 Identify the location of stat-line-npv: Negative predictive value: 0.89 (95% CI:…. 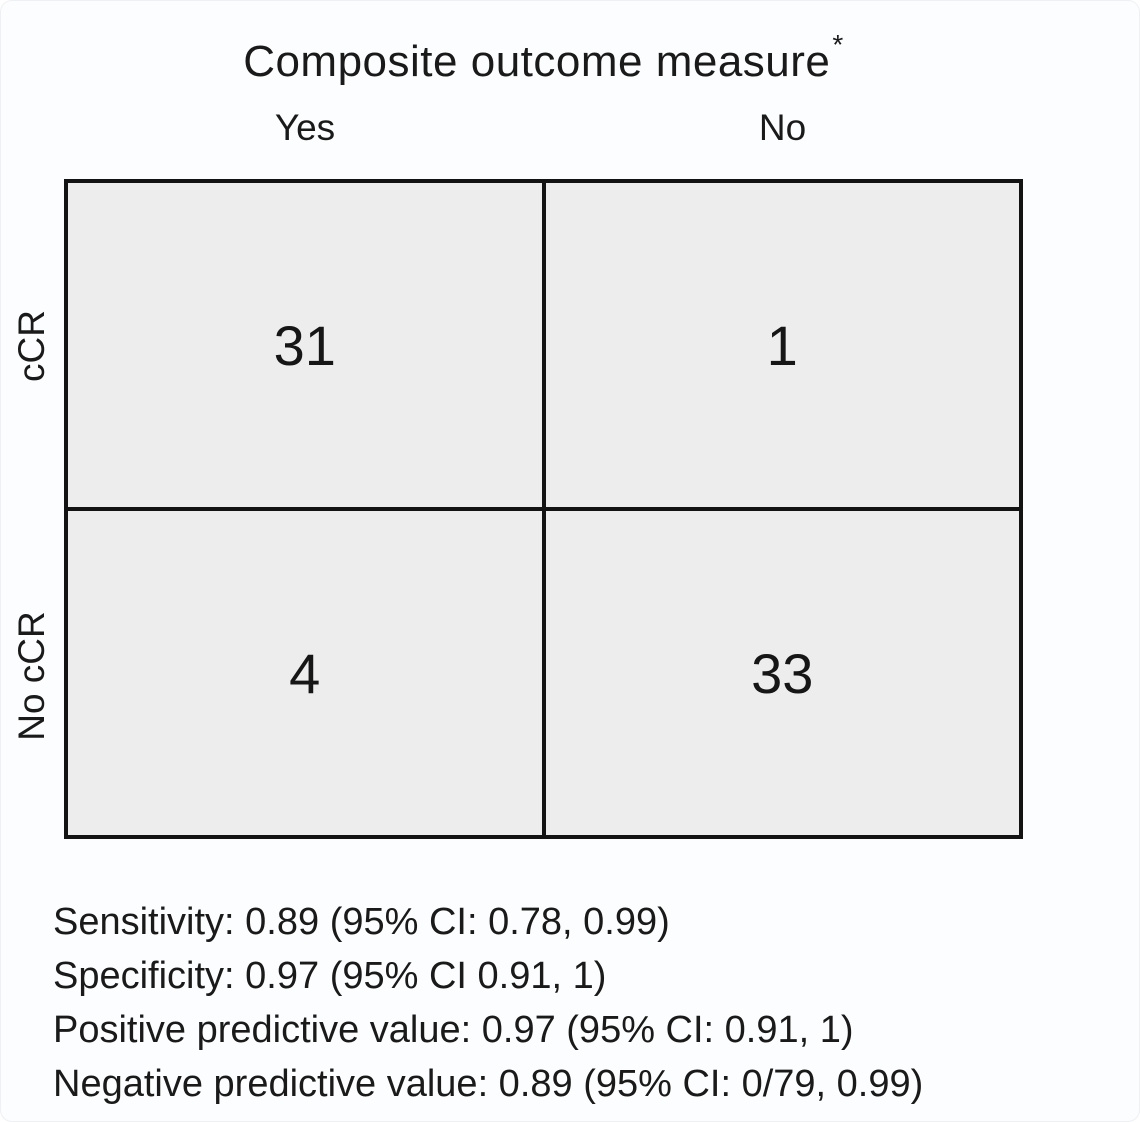
(488, 1084).